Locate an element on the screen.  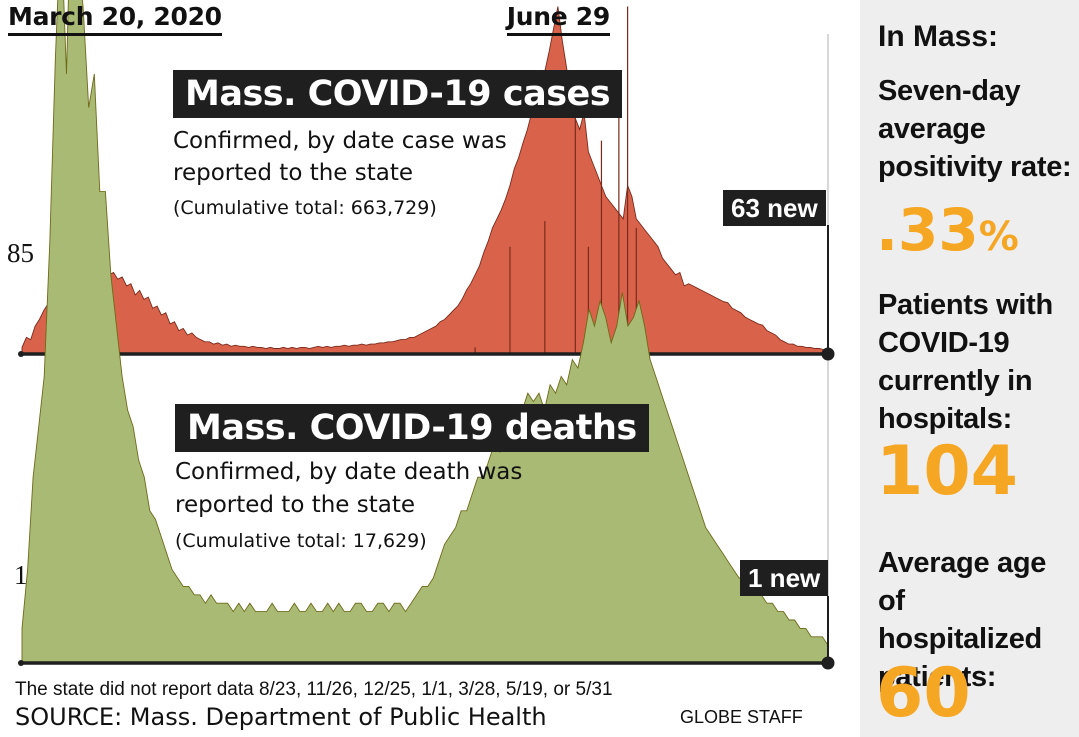
hospital-label-line1: Patients with is located at coordinates (965, 305).